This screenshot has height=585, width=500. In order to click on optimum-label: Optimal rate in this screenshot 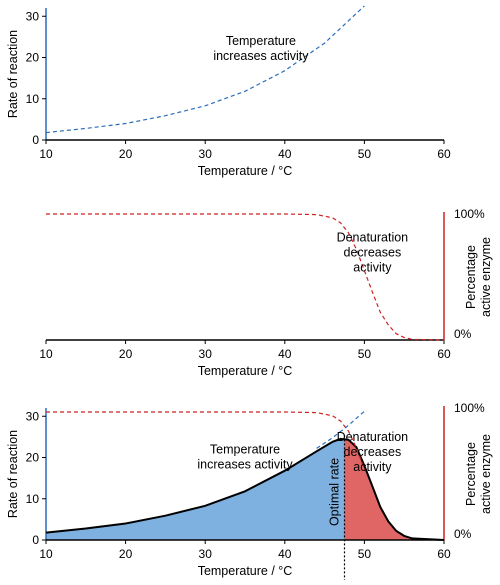, I will do `click(335, 492)`.